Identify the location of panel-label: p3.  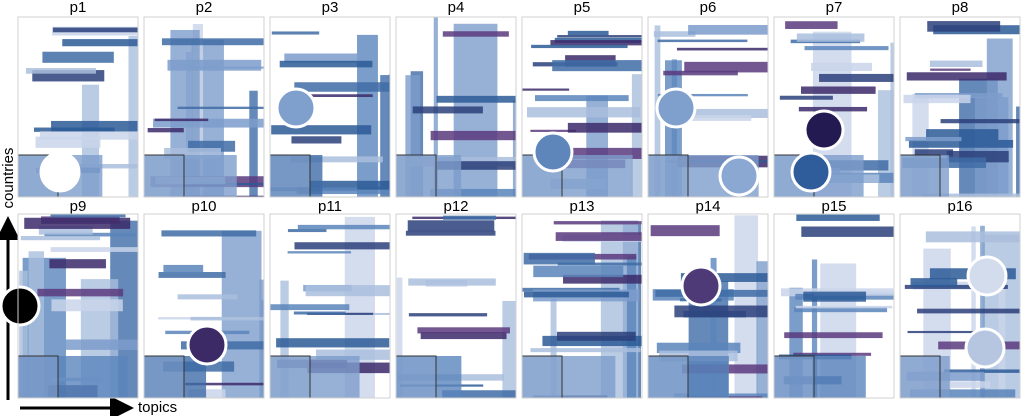
(330, 8).